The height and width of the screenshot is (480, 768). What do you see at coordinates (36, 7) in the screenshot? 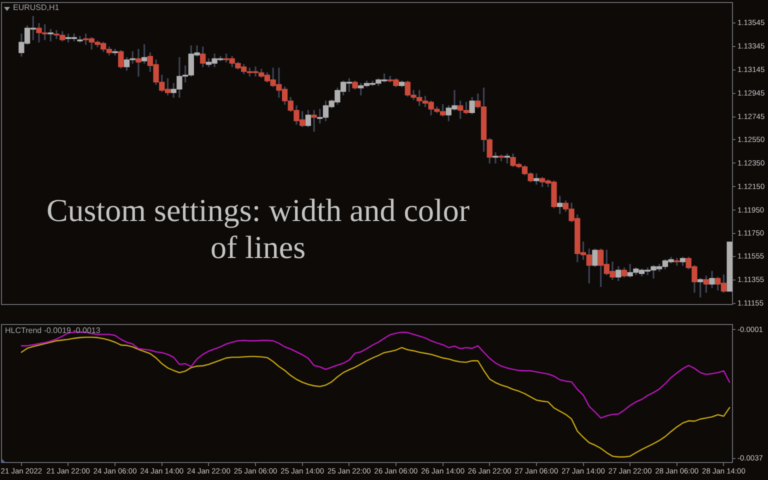
I see `chart-title: EURUSD,H1` at bounding box center [36, 7].